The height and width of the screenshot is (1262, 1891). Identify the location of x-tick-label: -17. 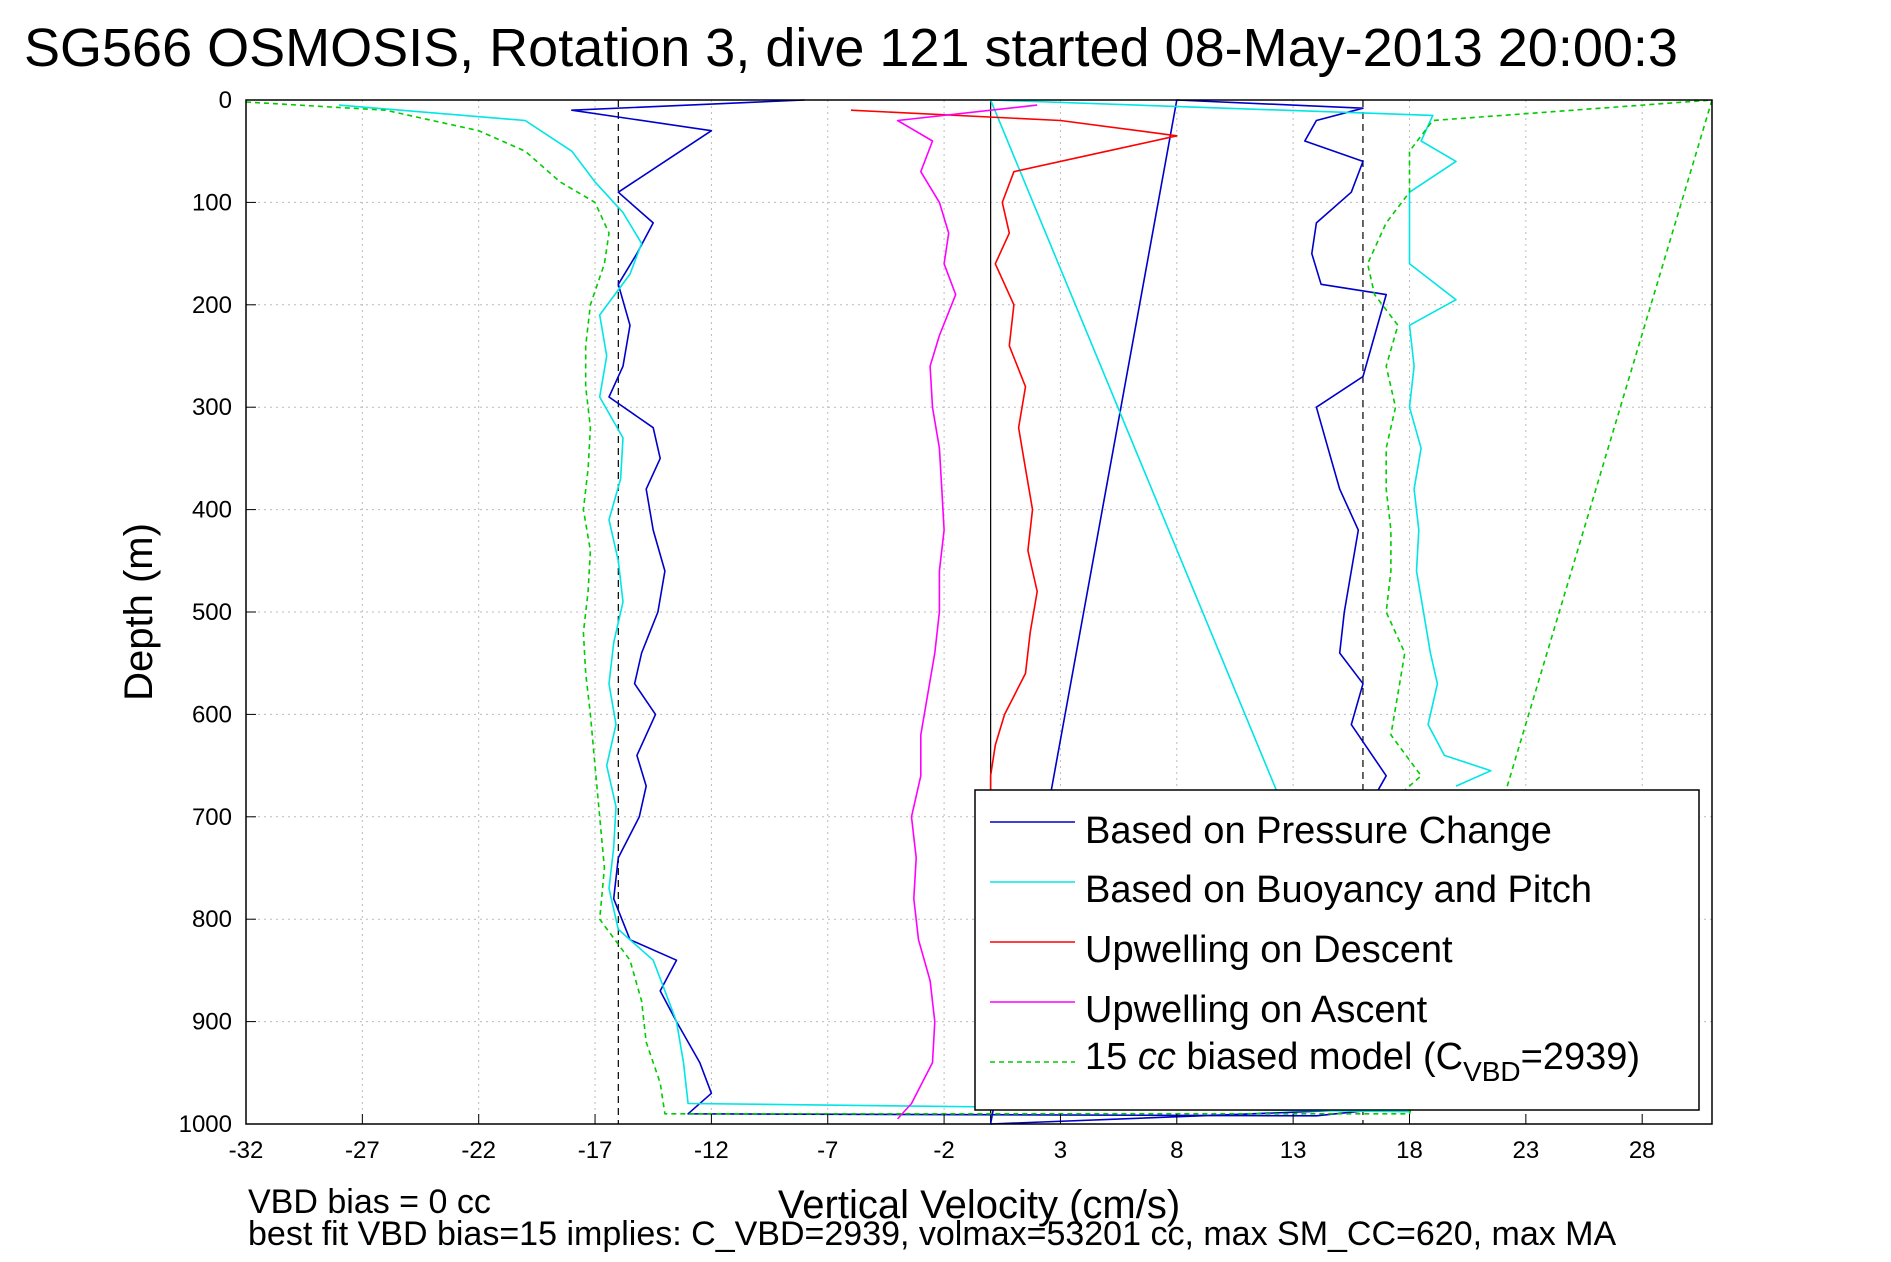
(595, 1150).